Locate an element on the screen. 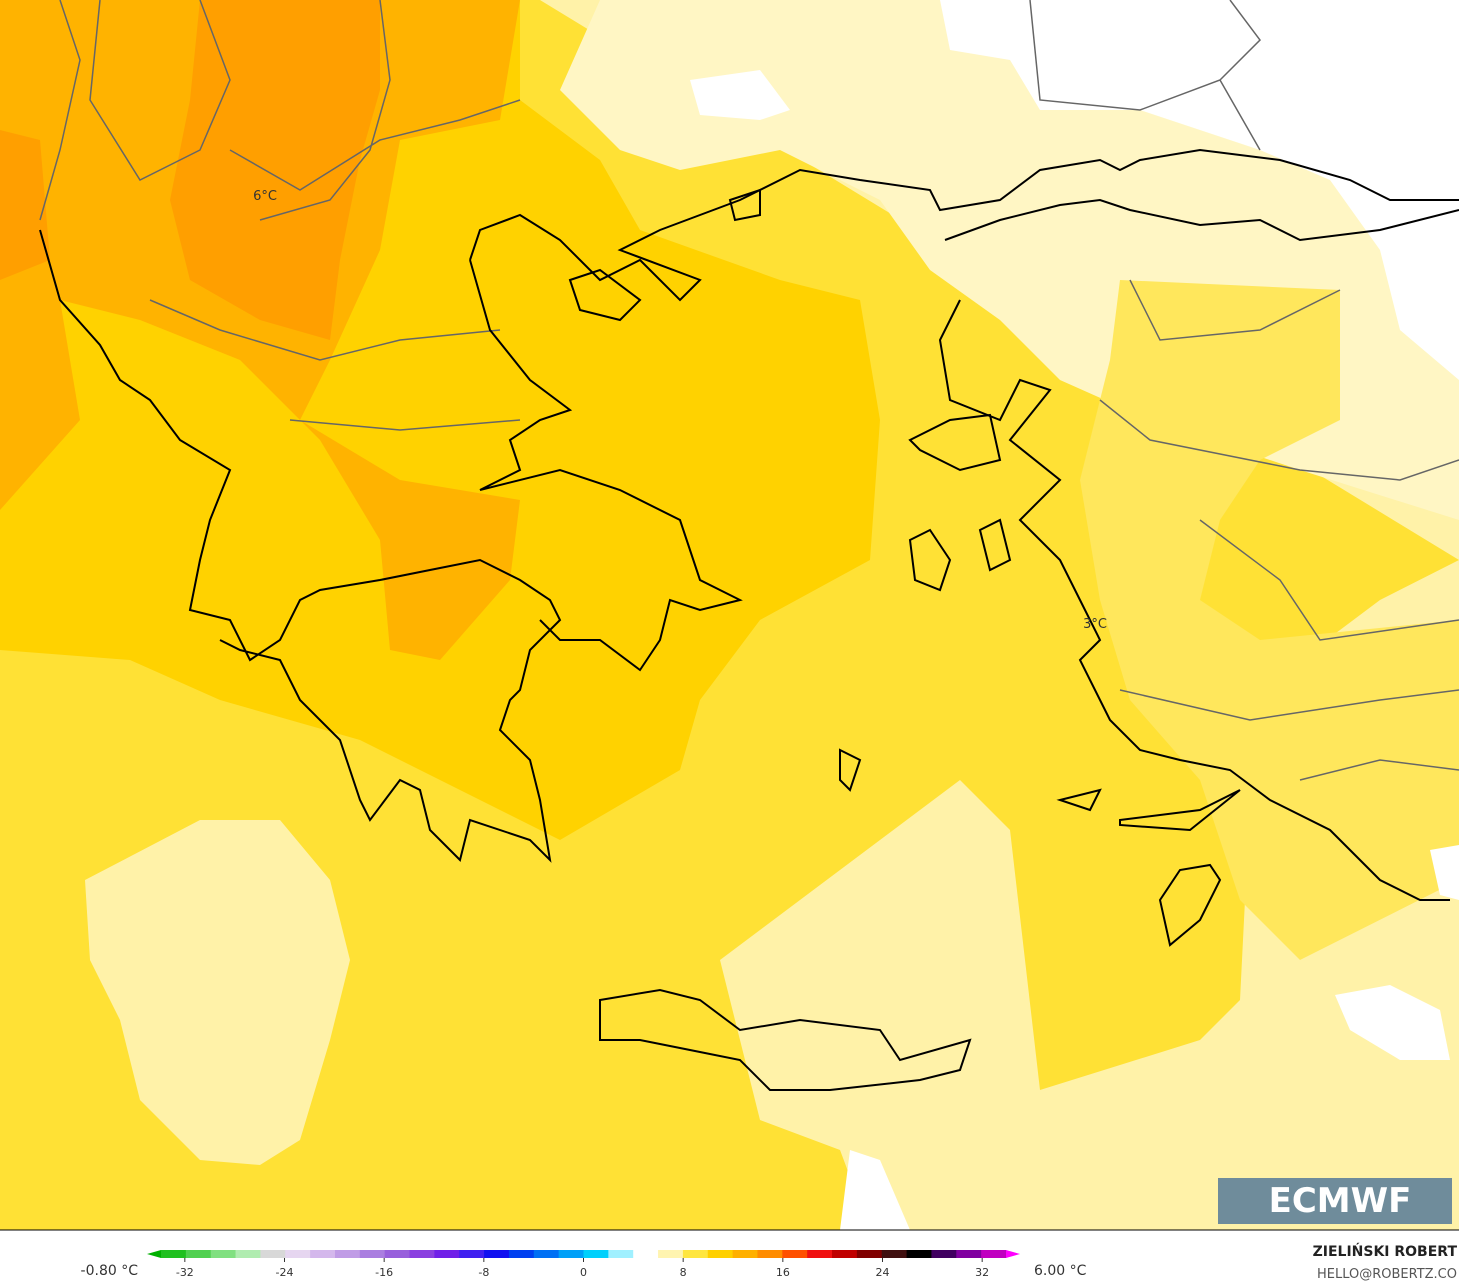 The width and height of the screenshot is (1459, 1287). colorbar-tick-label: 32 is located at coordinates (982, 1272).